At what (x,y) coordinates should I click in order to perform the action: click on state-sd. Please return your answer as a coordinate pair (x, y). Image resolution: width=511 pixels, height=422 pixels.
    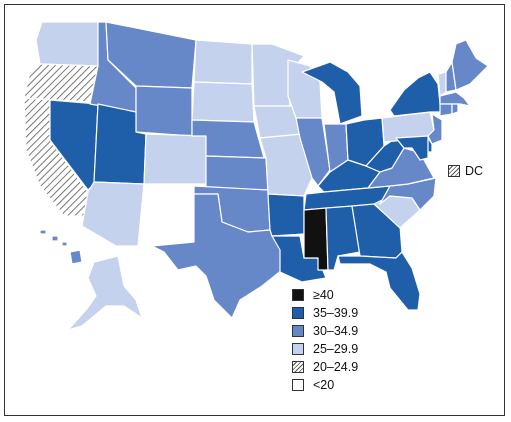
    Looking at the image, I should click on (223, 102).